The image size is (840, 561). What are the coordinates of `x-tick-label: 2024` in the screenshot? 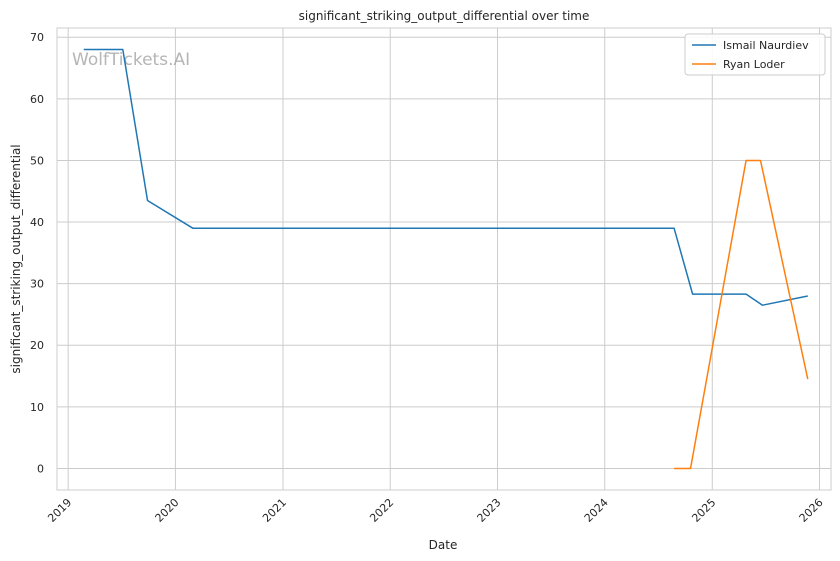 It's located at (596, 510).